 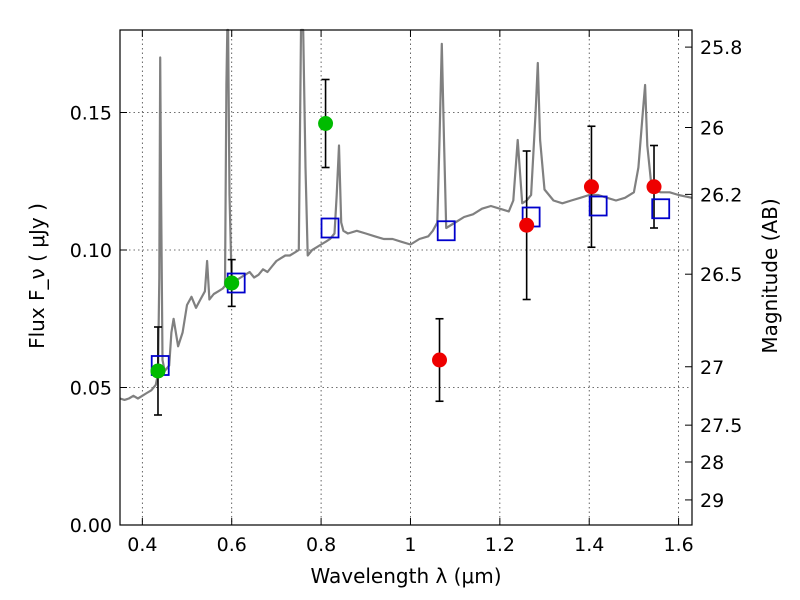 I want to click on x-axis-title: Wavelength λ (μm), so click(x=405, y=576).